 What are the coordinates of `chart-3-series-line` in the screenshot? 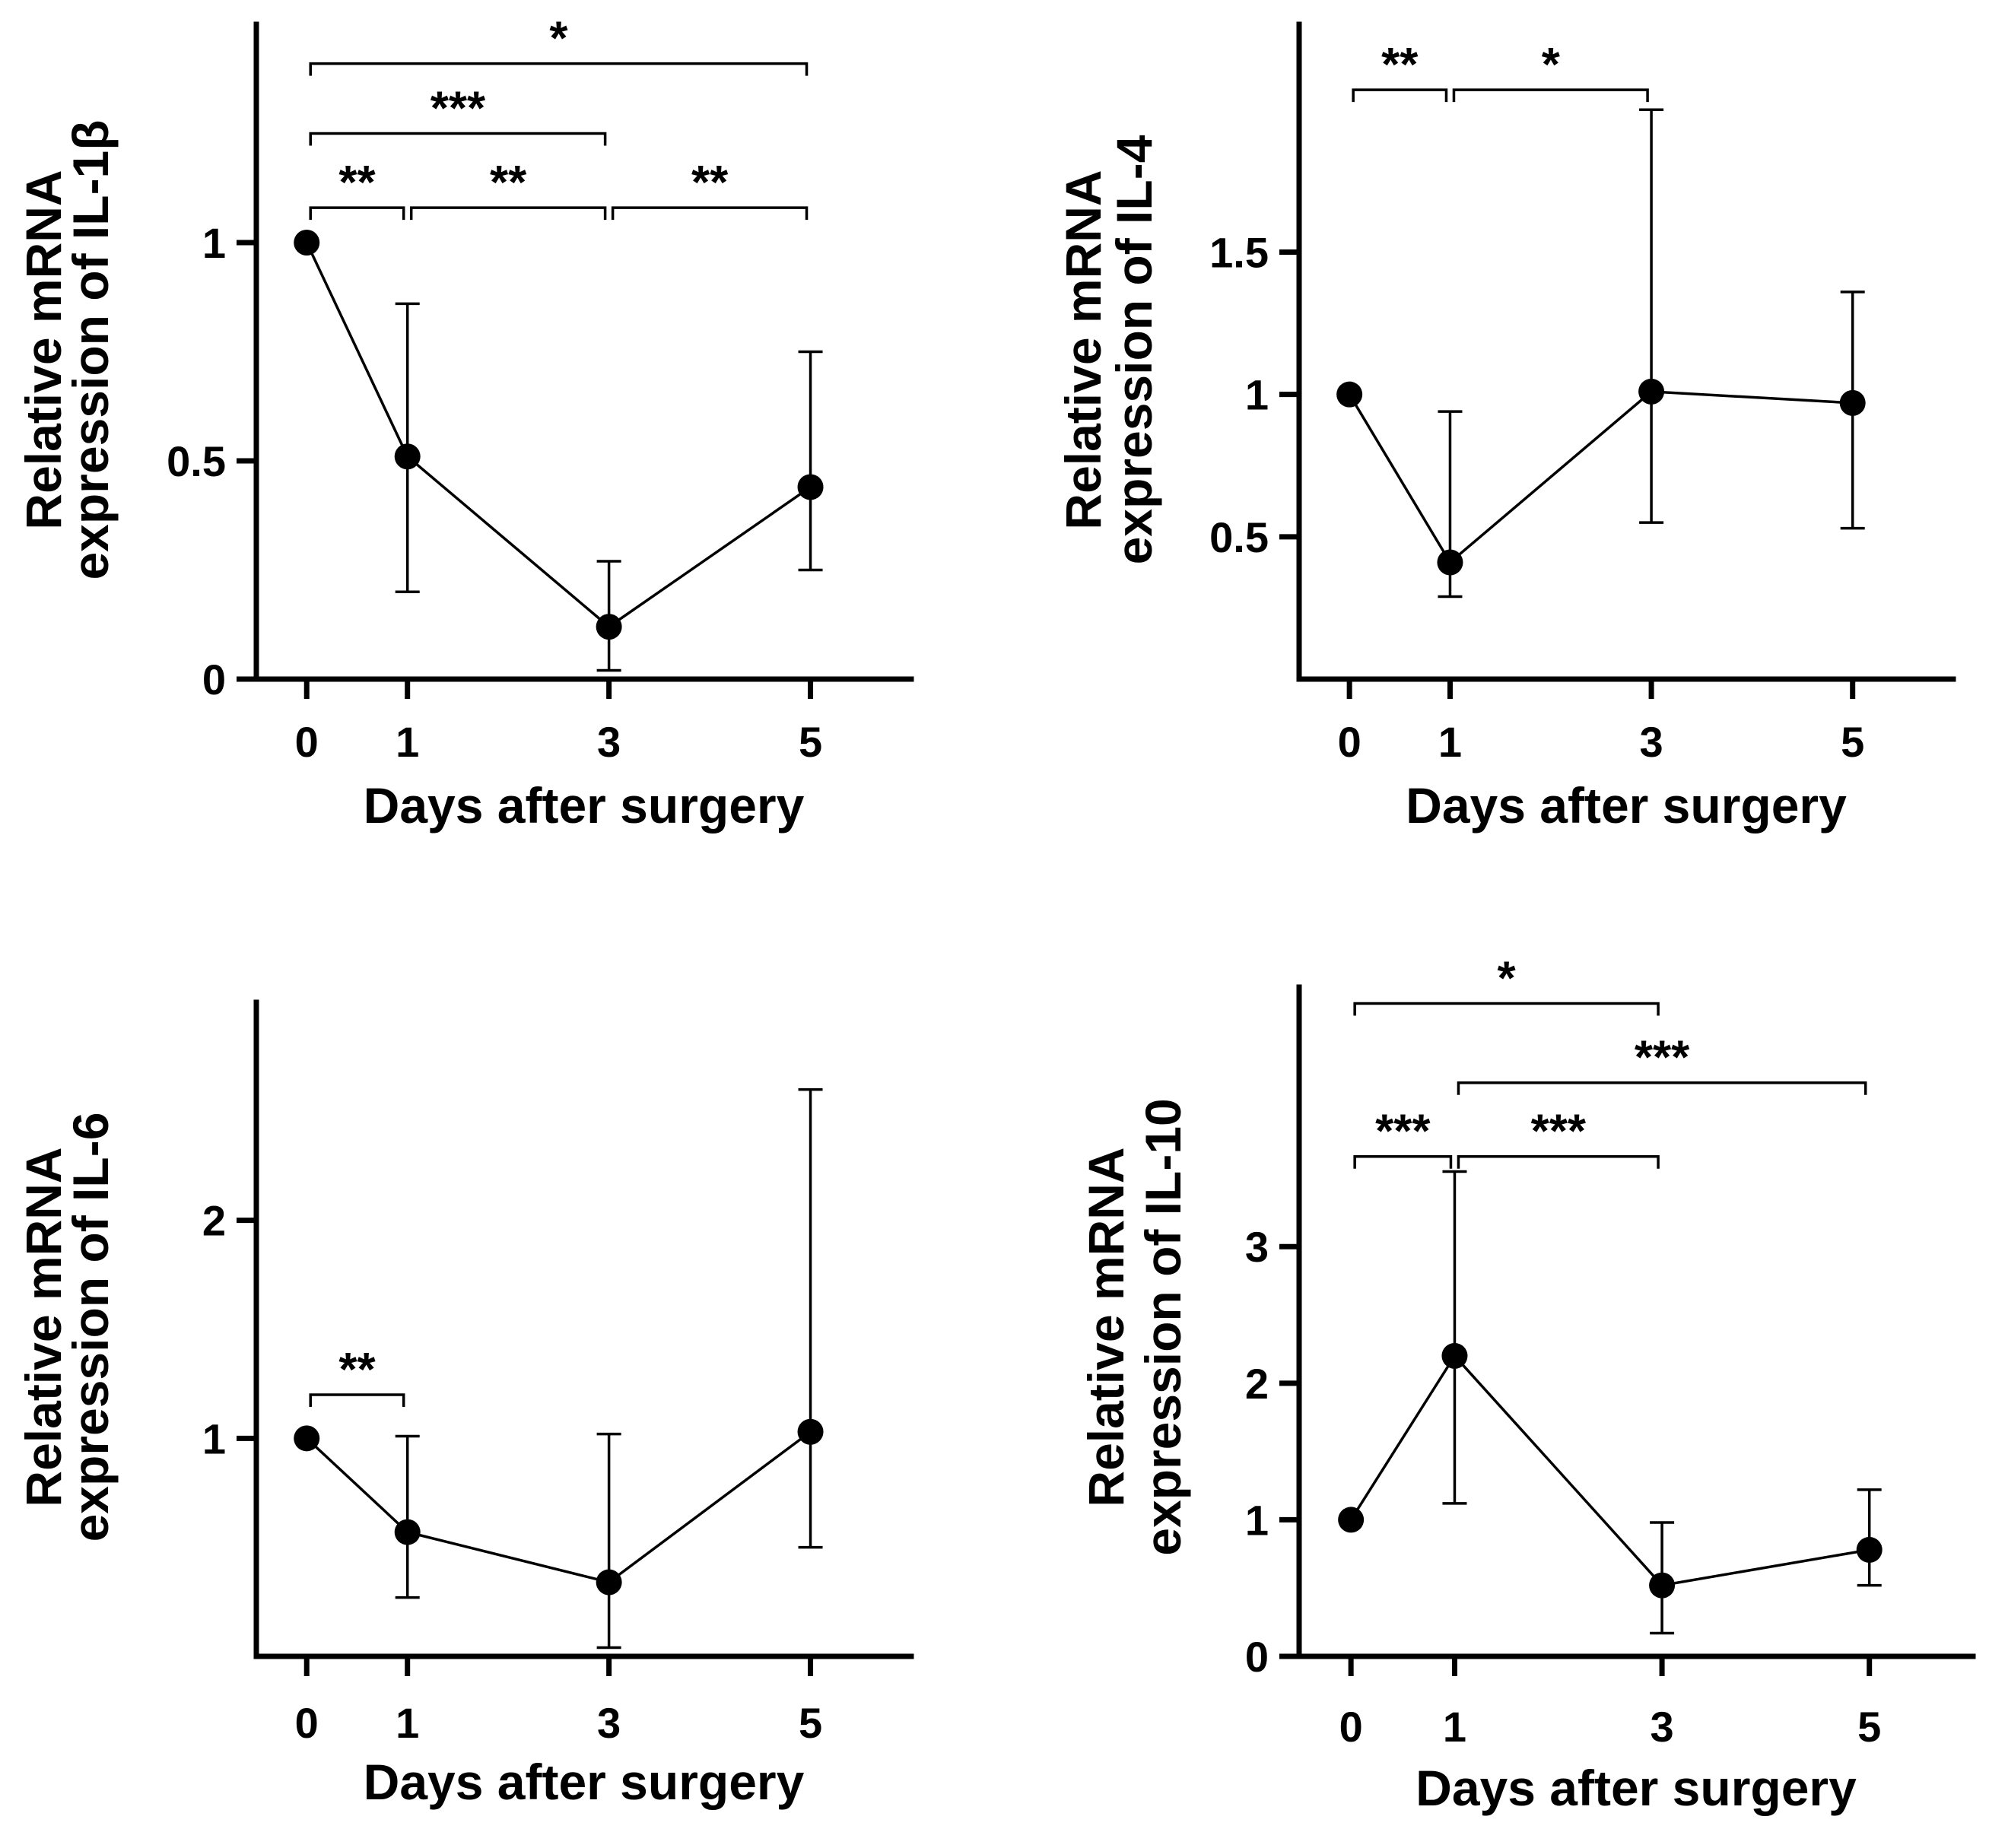 It's located at (559, 1507).